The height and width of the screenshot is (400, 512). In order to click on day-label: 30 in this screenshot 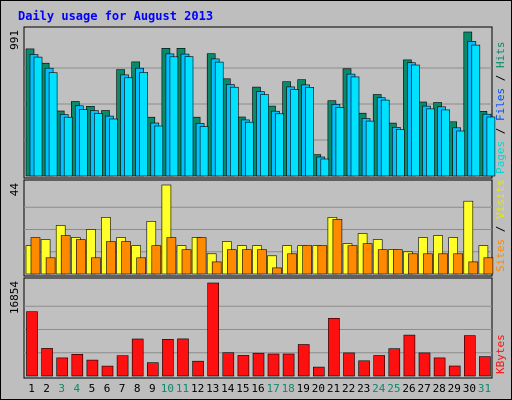, I will do `click(469, 388)`.